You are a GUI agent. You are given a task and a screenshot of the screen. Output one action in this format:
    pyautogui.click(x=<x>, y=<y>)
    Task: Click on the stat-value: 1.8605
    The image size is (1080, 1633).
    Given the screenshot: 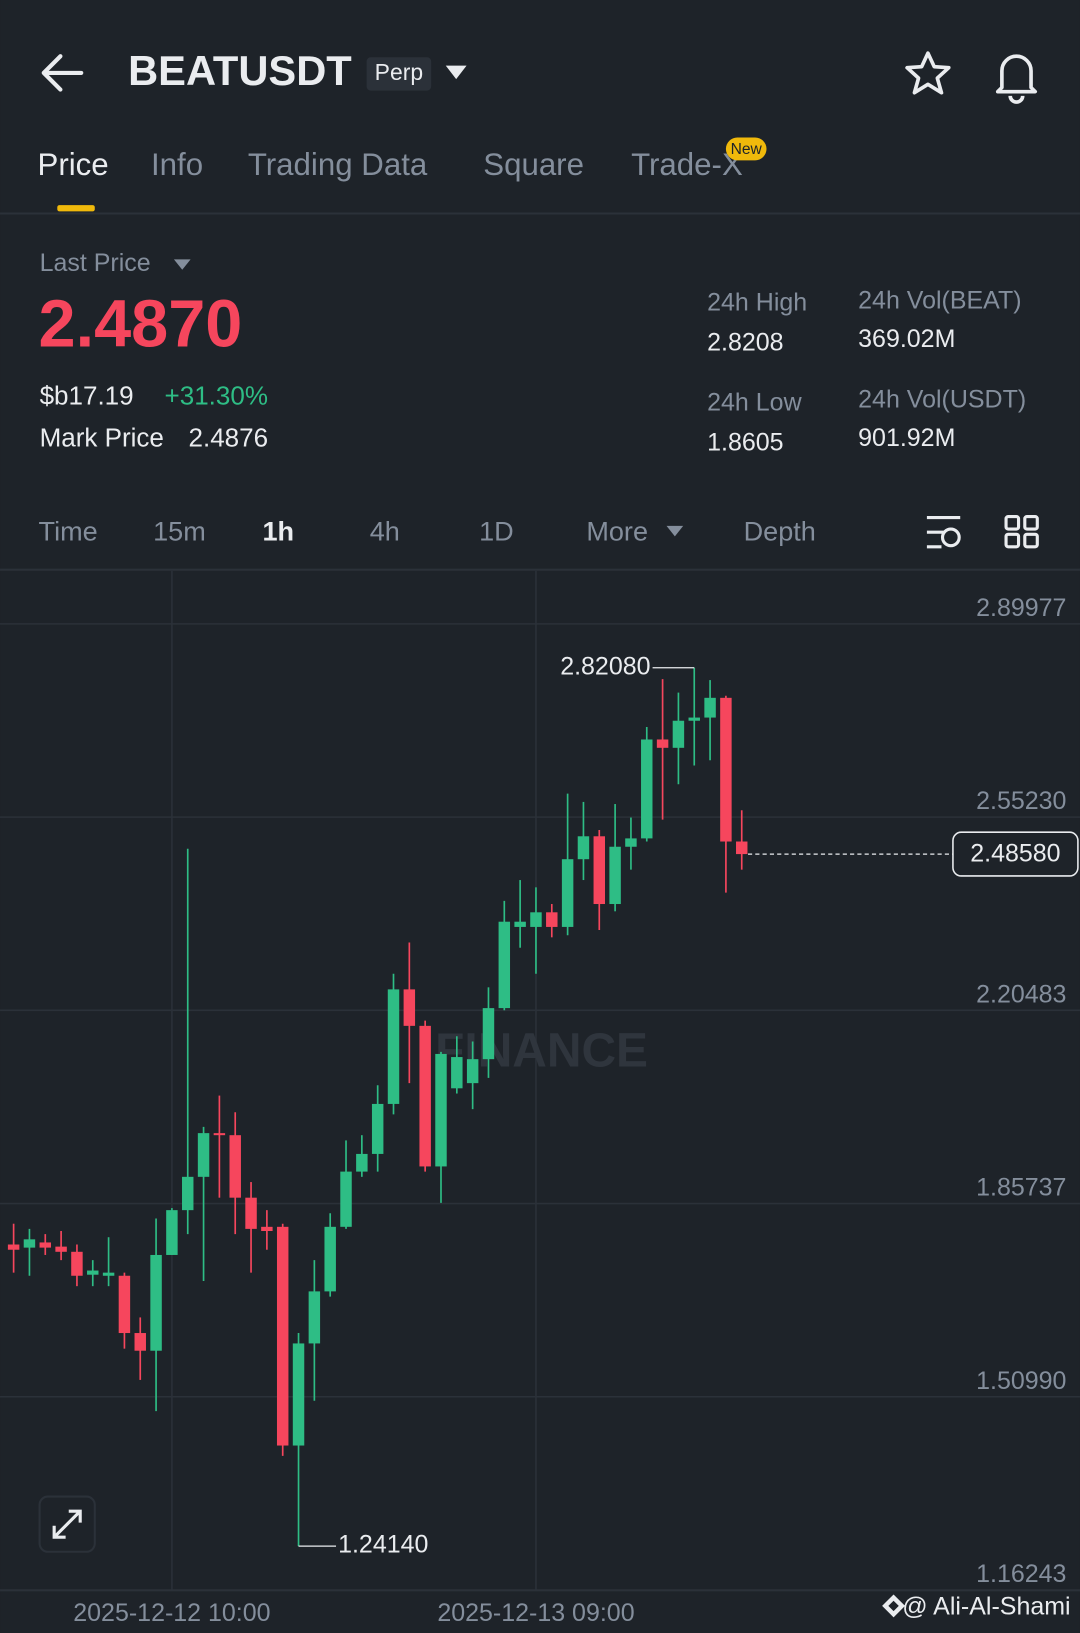 What is the action you would take?
    pyautogui.click(x=745, y=442)
    